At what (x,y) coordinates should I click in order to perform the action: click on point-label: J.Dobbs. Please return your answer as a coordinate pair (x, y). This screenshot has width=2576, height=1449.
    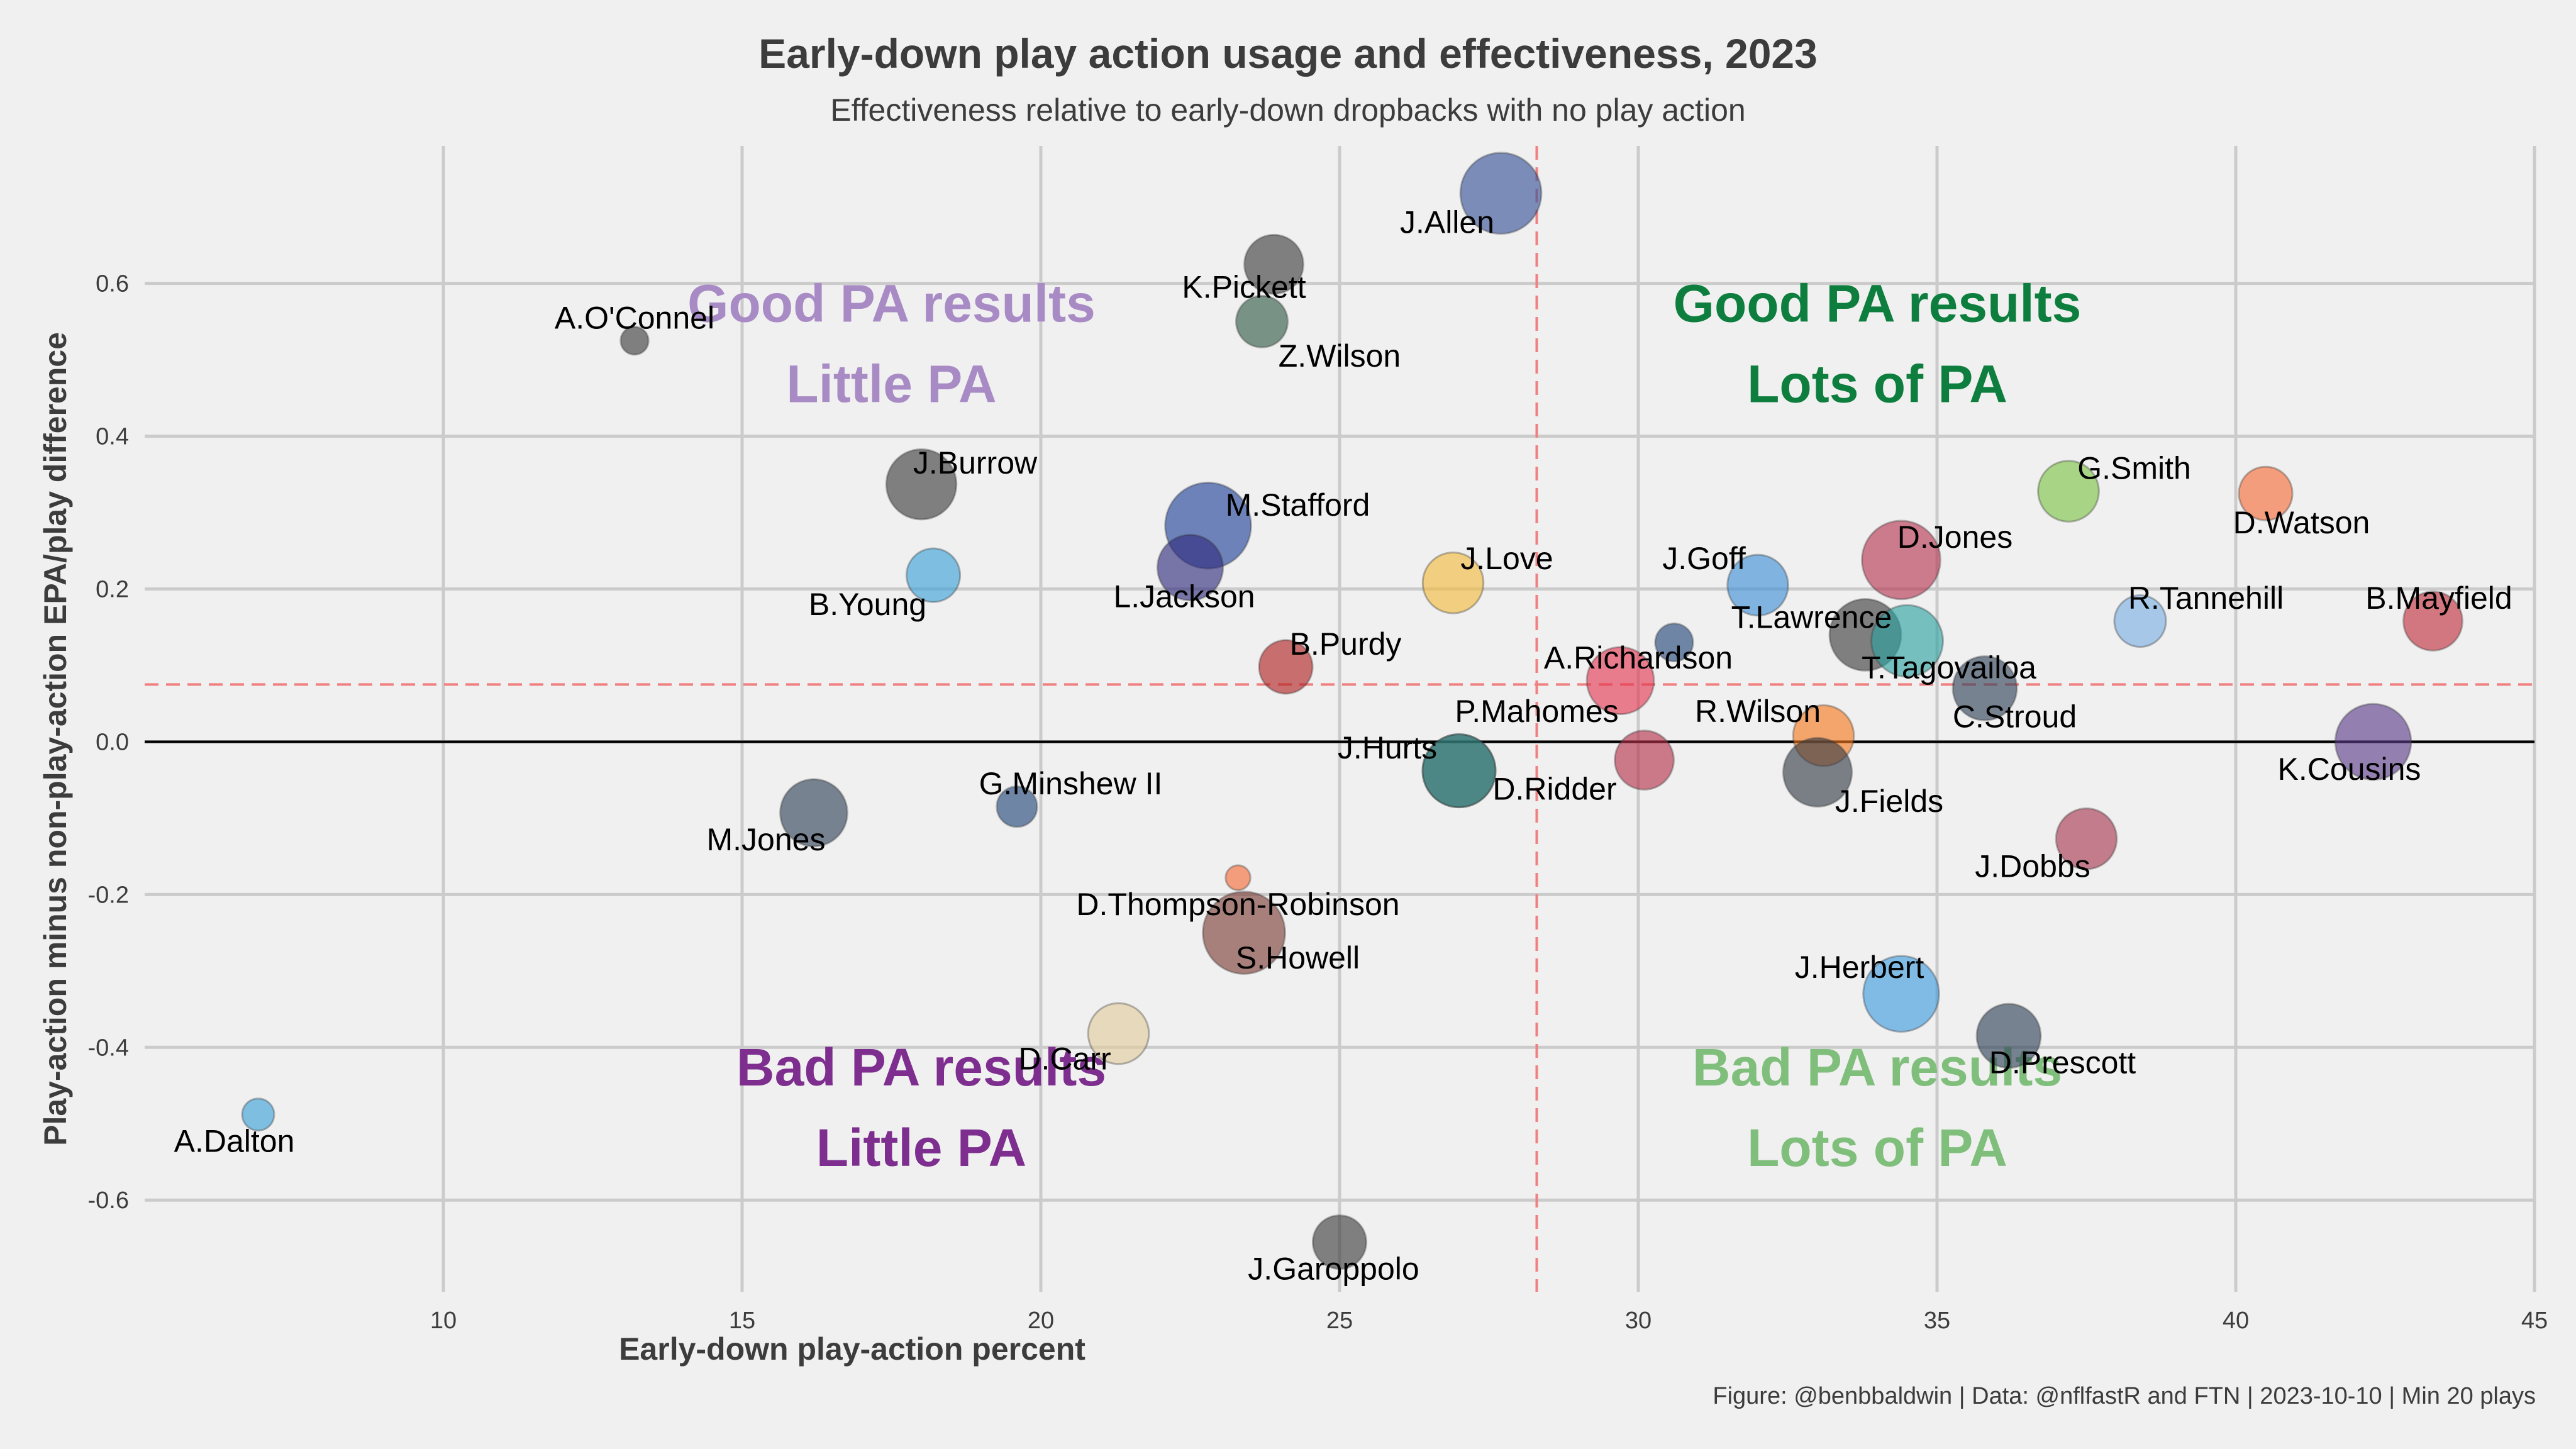
    Looking at the image, I should click on (2032, 866).